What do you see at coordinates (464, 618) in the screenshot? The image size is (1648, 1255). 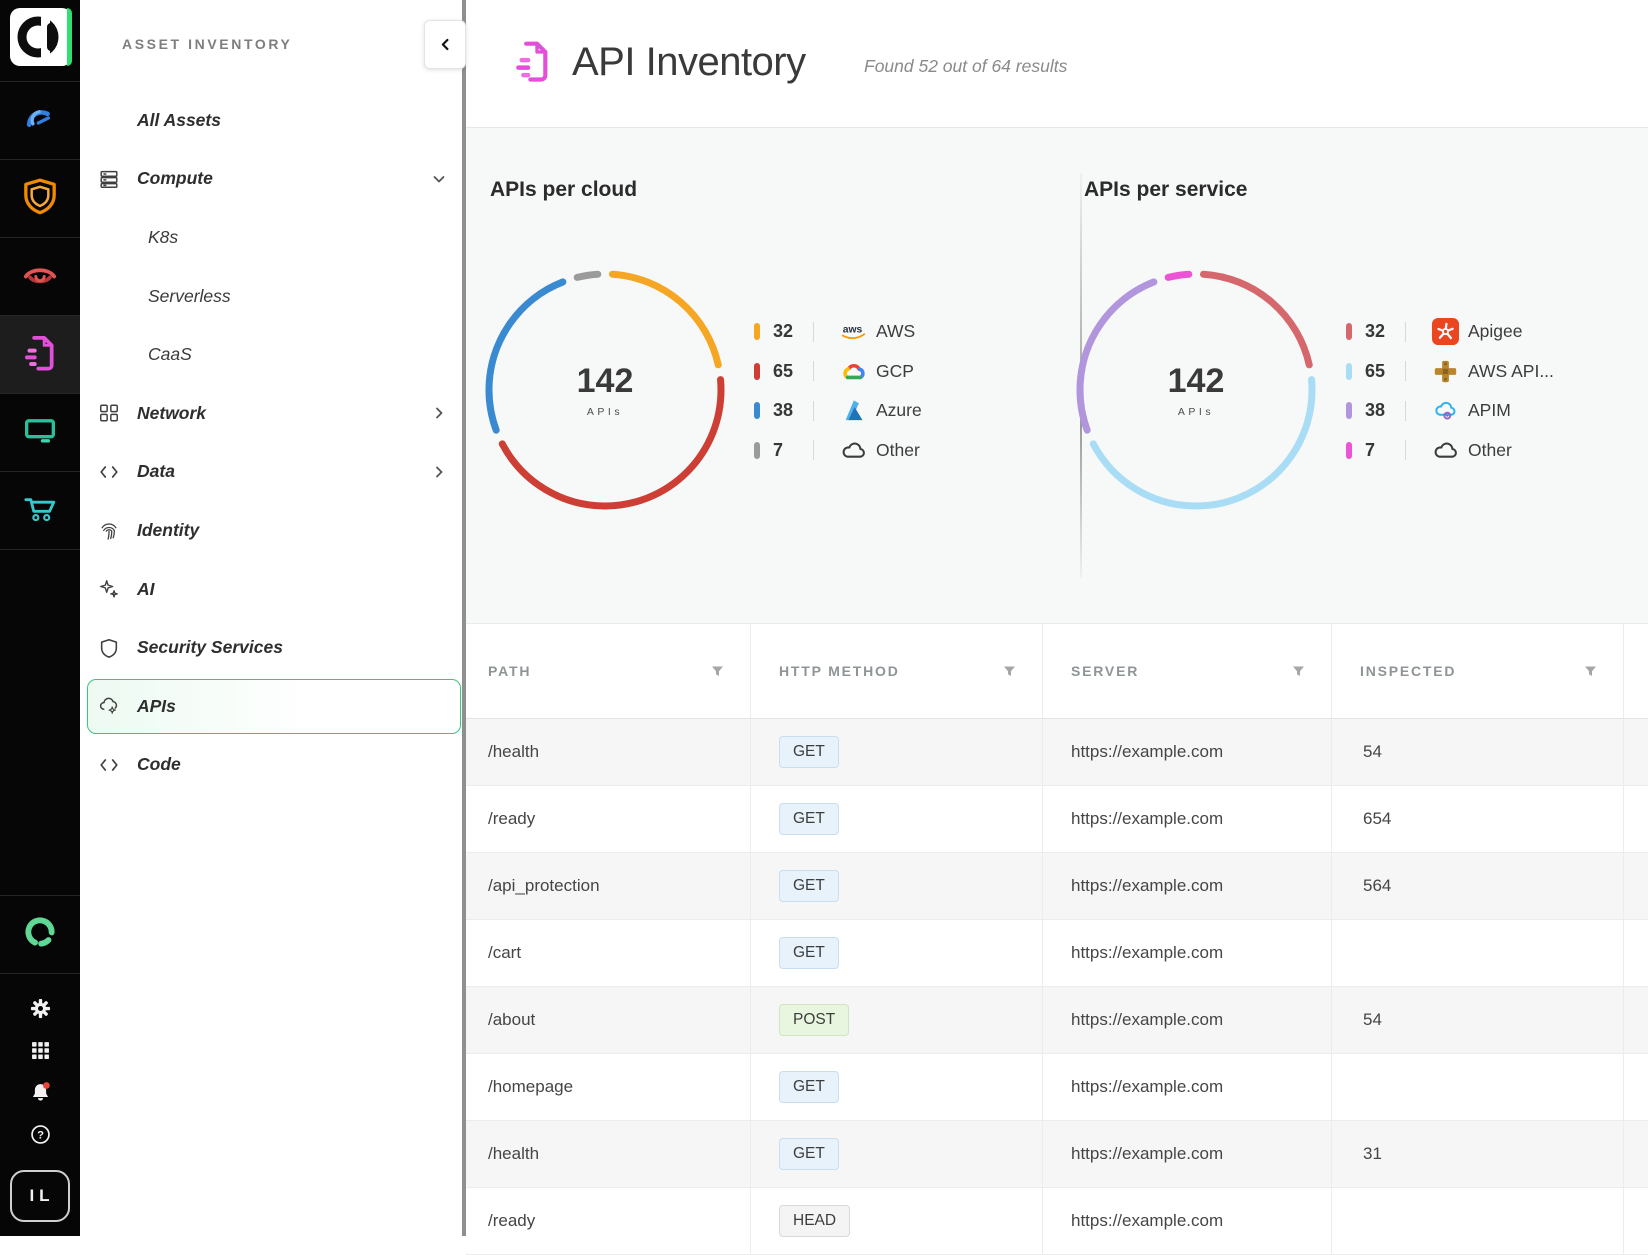 I see `sidebar-scrollbar` at bounding box center [464, 618].